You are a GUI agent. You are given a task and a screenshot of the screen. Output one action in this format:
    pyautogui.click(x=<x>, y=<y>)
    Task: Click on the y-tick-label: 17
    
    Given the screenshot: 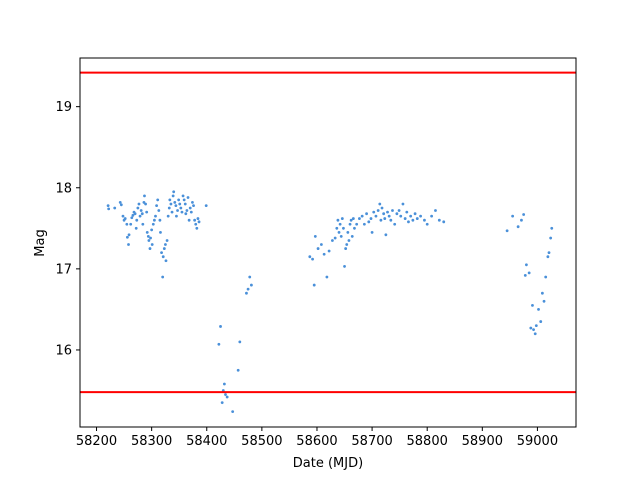 What is the action you would take?
    pyautogui.click(x=63, y=269)
    